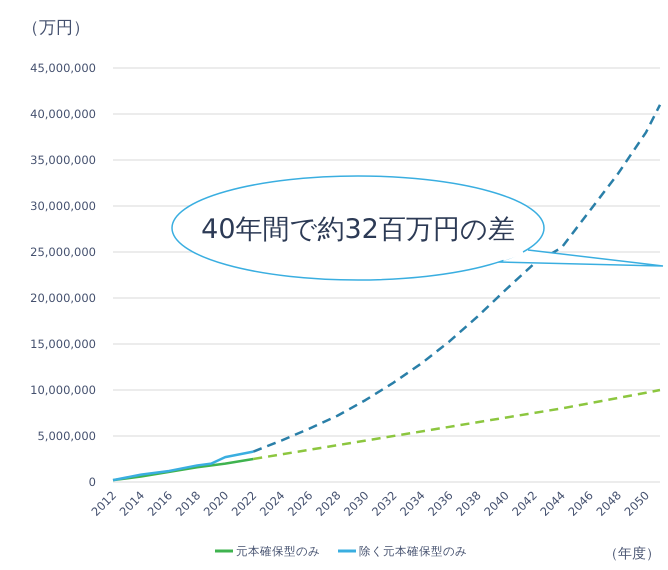 The image size is (668, 570). Describe the element at coordinates (56, 28) in the screenshot. I see `y-axis-title: （万円）` at that location.